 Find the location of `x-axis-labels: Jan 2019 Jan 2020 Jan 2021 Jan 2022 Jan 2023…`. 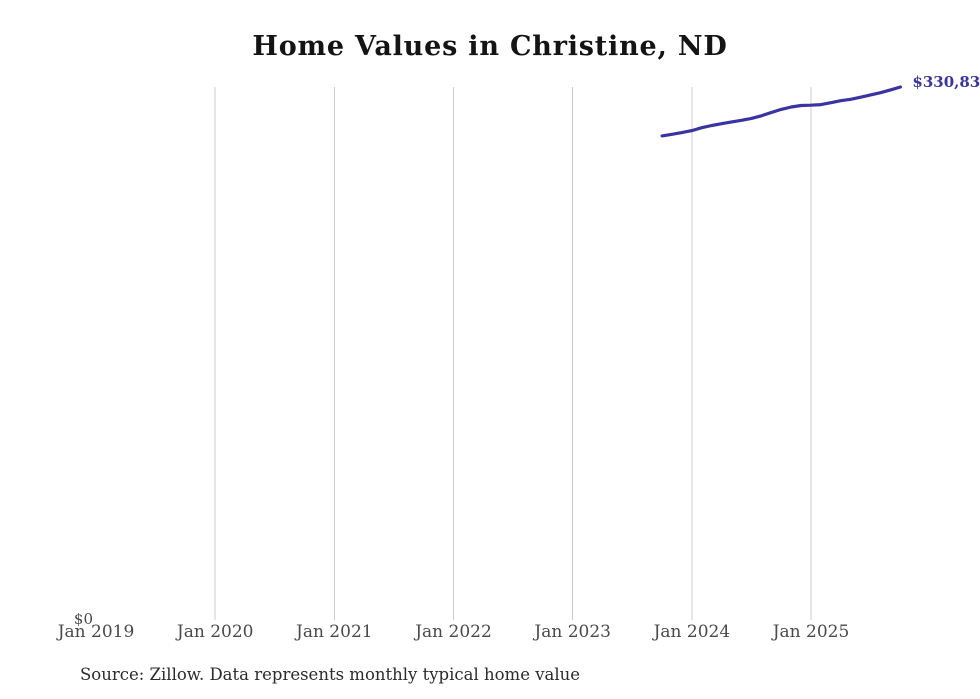

x-axis-labels: Jan 2019 Jan 2020 Jan 2021 Jan 2022 Jan 2023… is located at coordinates (490, 635).